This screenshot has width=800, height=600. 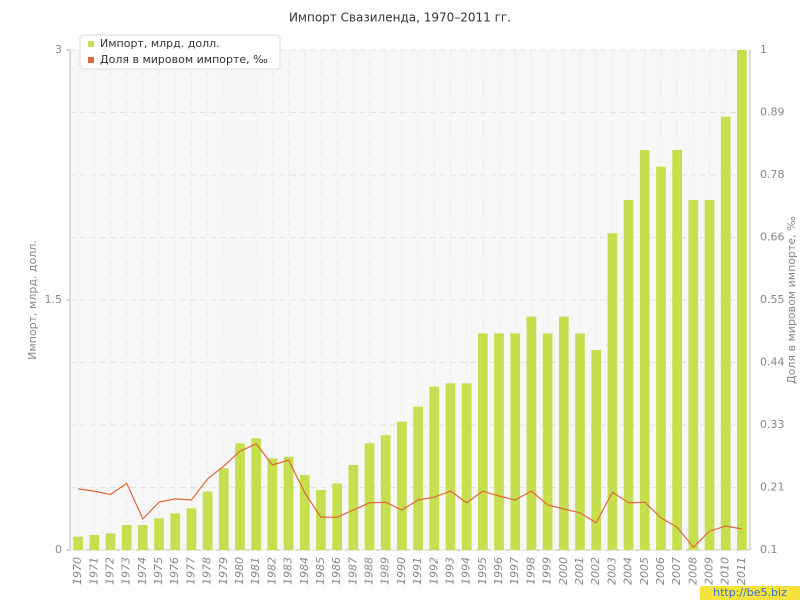 What do you see at coordinates (207, 571) in the screenshot?
I see `x-tick-label: 1978` at bounding box center [207, 571].